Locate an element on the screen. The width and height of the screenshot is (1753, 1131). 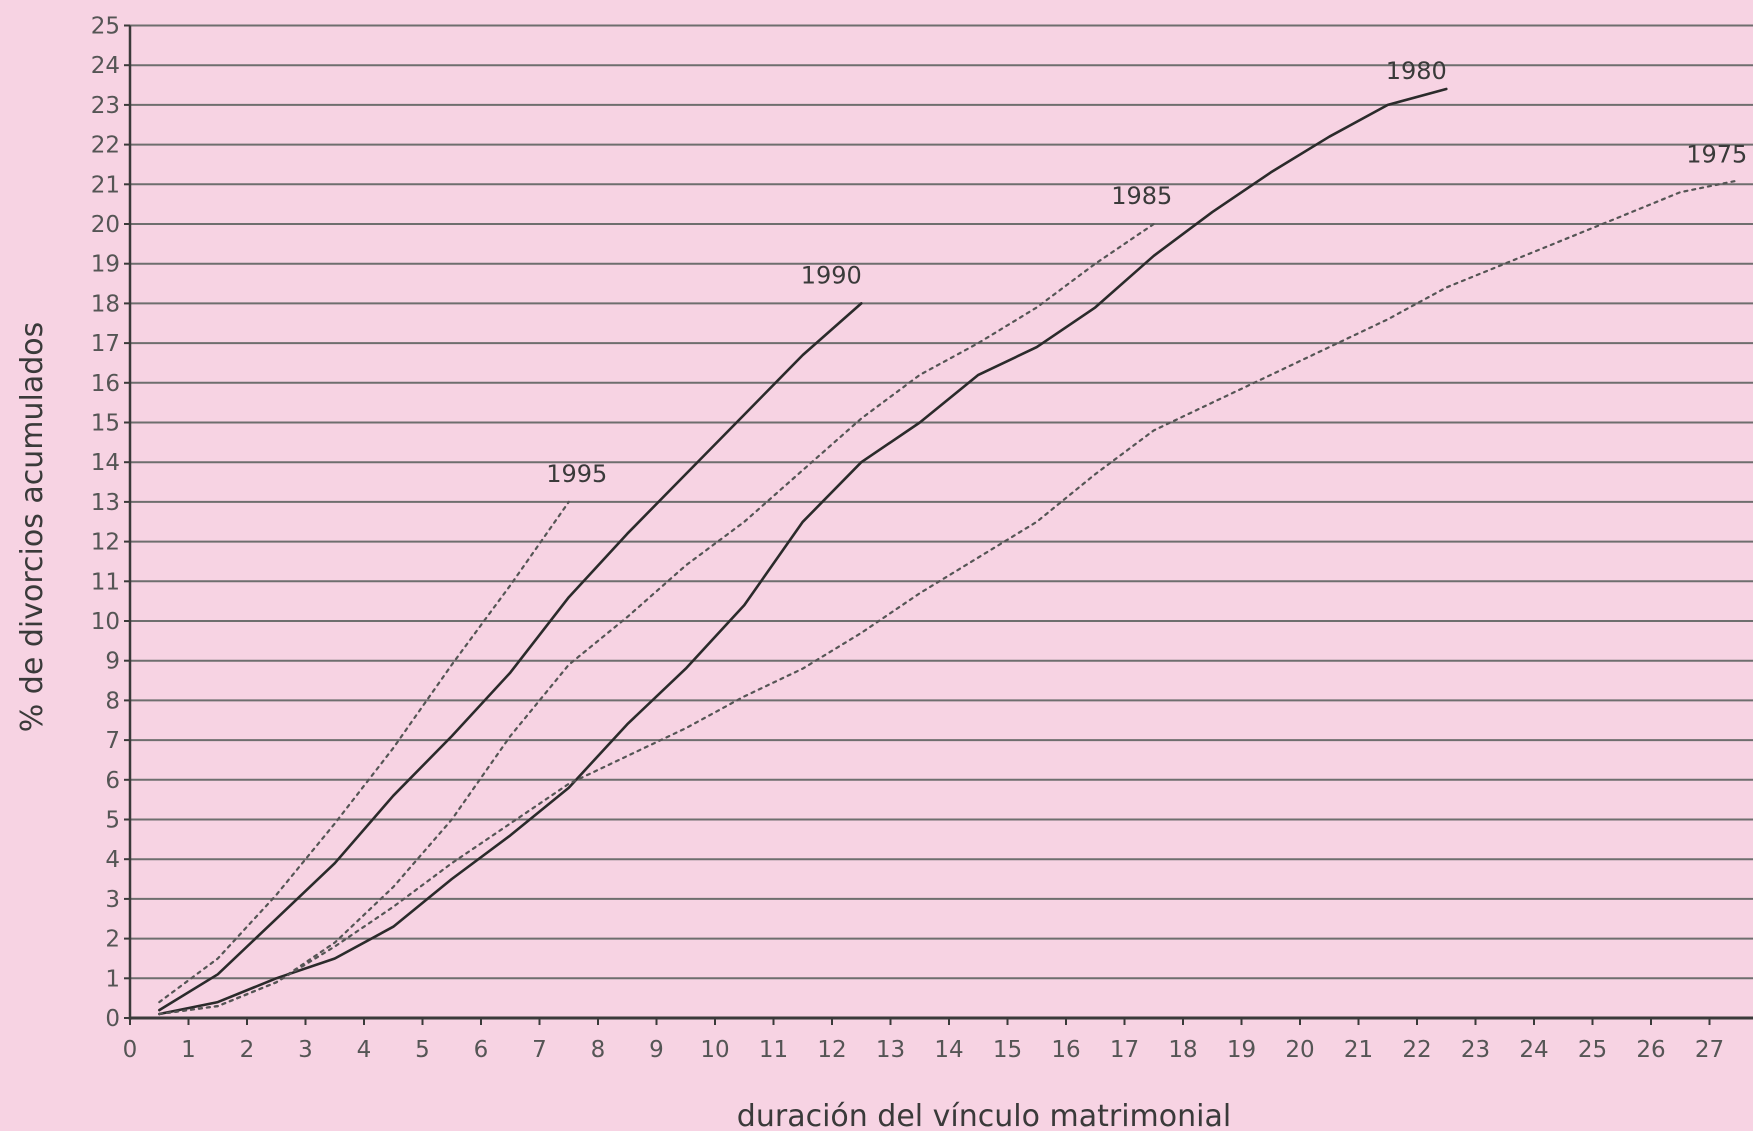
x-tick-label: 11 is located at coordinates (773, 1050).